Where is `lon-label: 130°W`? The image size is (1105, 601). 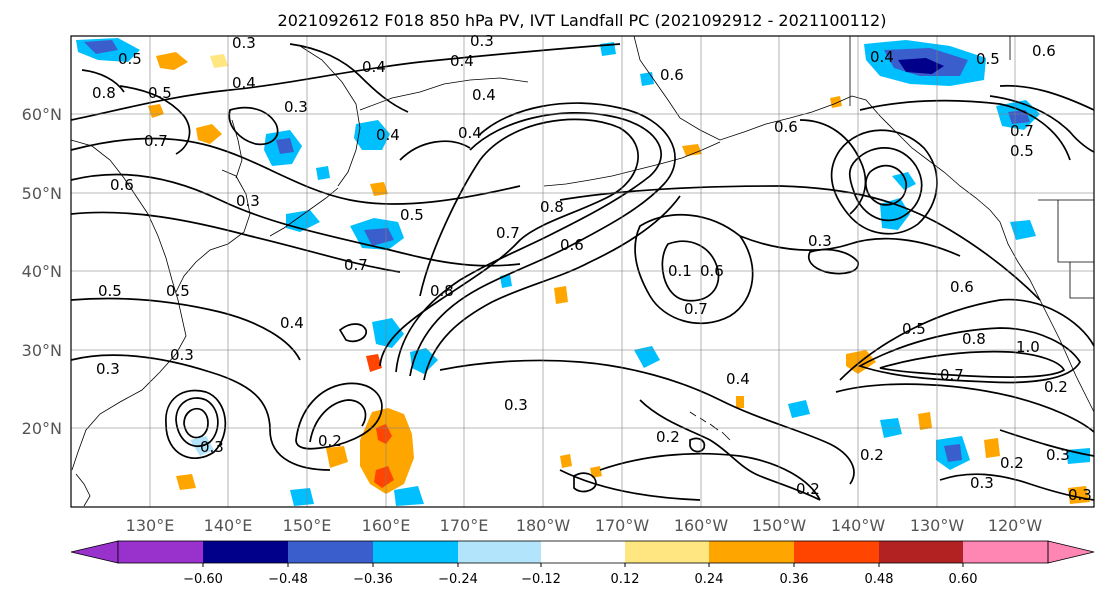
lon-label: 130°W is located at coordinates (937, 525).